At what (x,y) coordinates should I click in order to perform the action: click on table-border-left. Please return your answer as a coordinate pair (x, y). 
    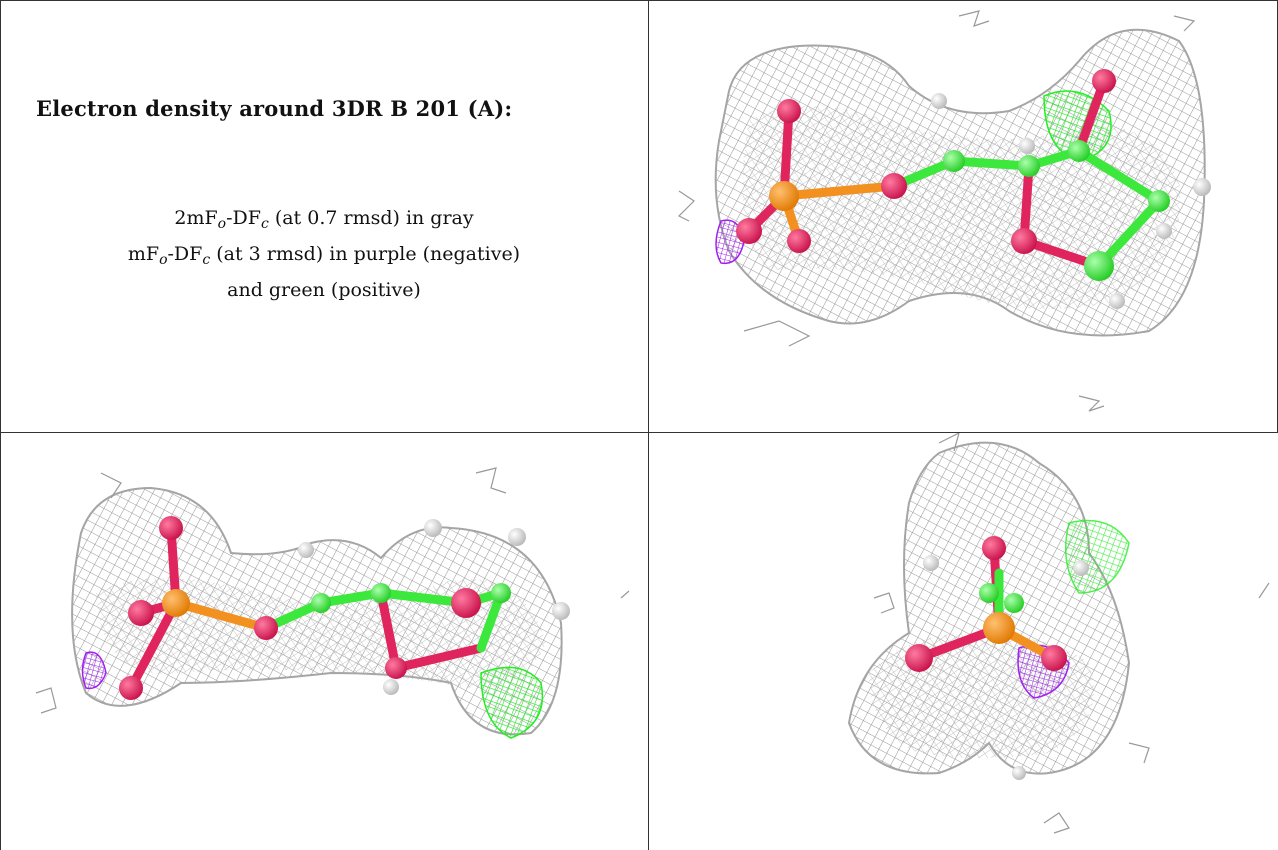
    Looking at the image, I should click on (0, 425).